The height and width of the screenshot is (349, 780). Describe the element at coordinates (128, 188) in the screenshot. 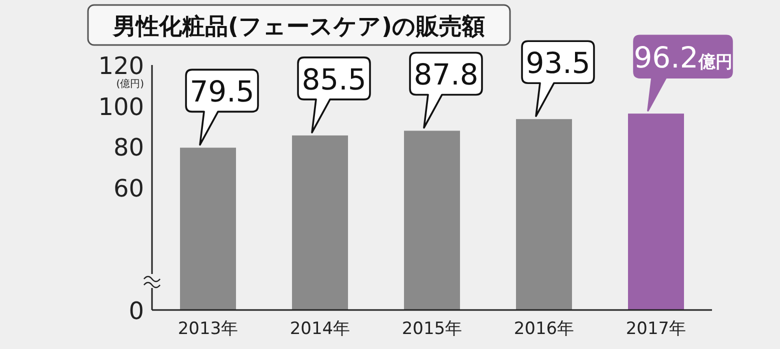

I see `y-tick-label: 60` at that location.